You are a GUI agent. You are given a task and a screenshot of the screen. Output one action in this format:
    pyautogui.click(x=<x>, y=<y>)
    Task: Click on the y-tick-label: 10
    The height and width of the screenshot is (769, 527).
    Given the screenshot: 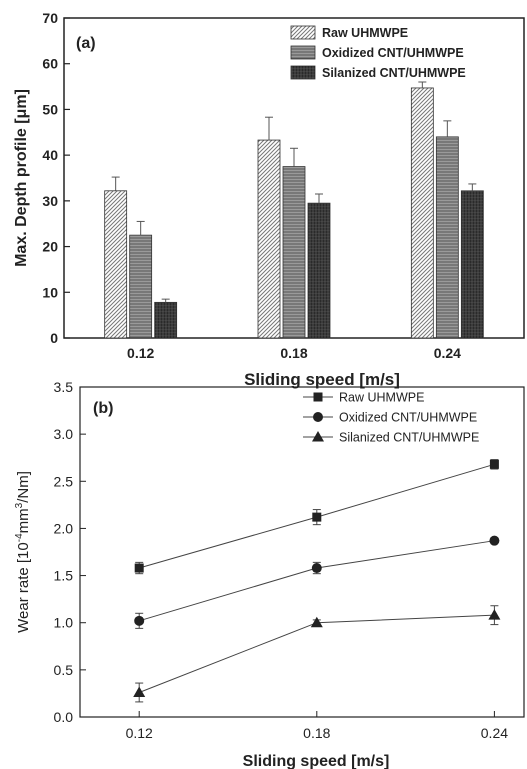 What is the action you would take?
    pyautogui.click(x=50, y=292)
    